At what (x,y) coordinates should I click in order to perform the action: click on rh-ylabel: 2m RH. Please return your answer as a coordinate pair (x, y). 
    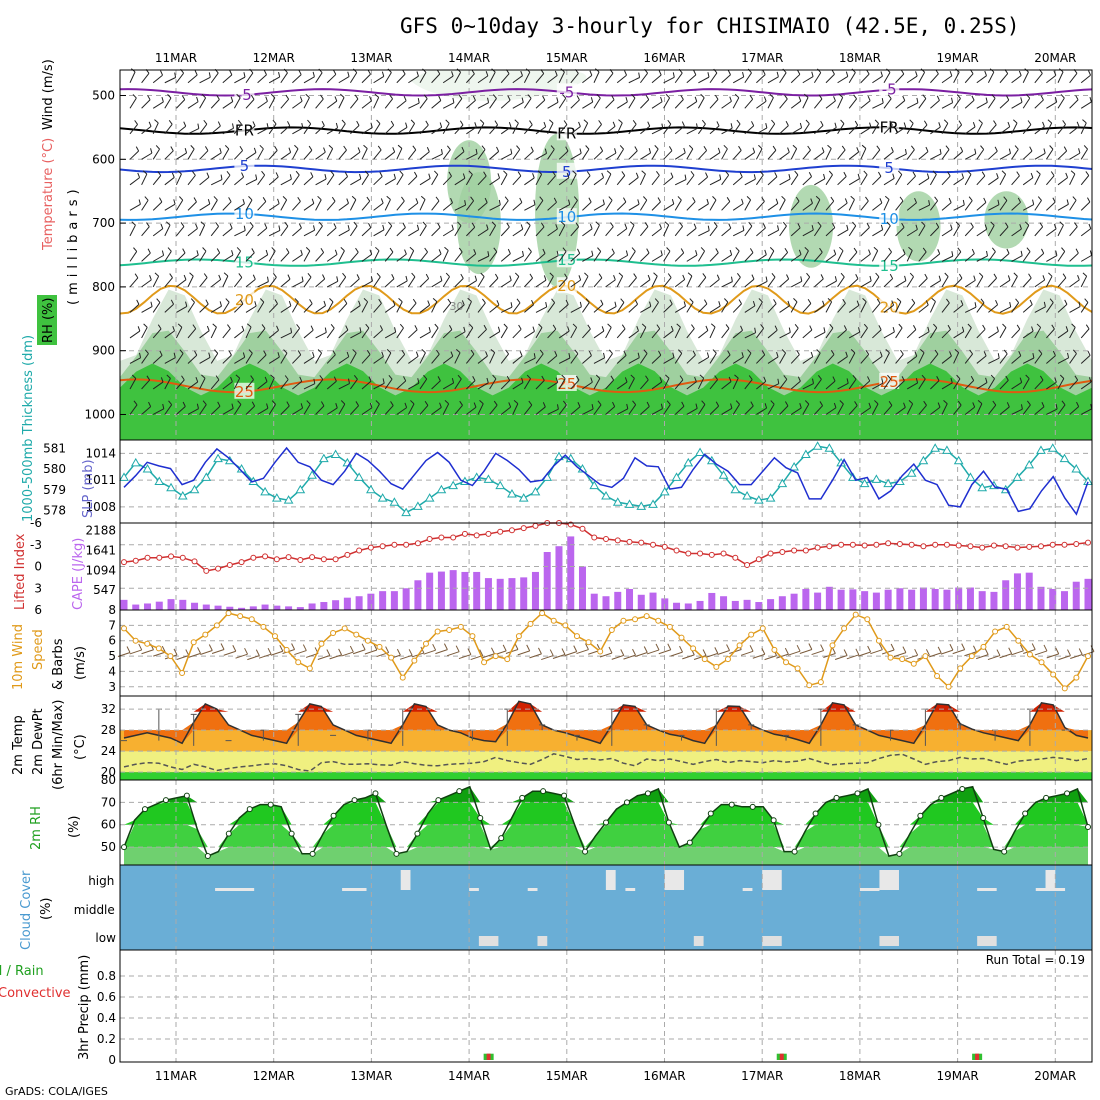
    Looking at the image, I should click on (36, 828).